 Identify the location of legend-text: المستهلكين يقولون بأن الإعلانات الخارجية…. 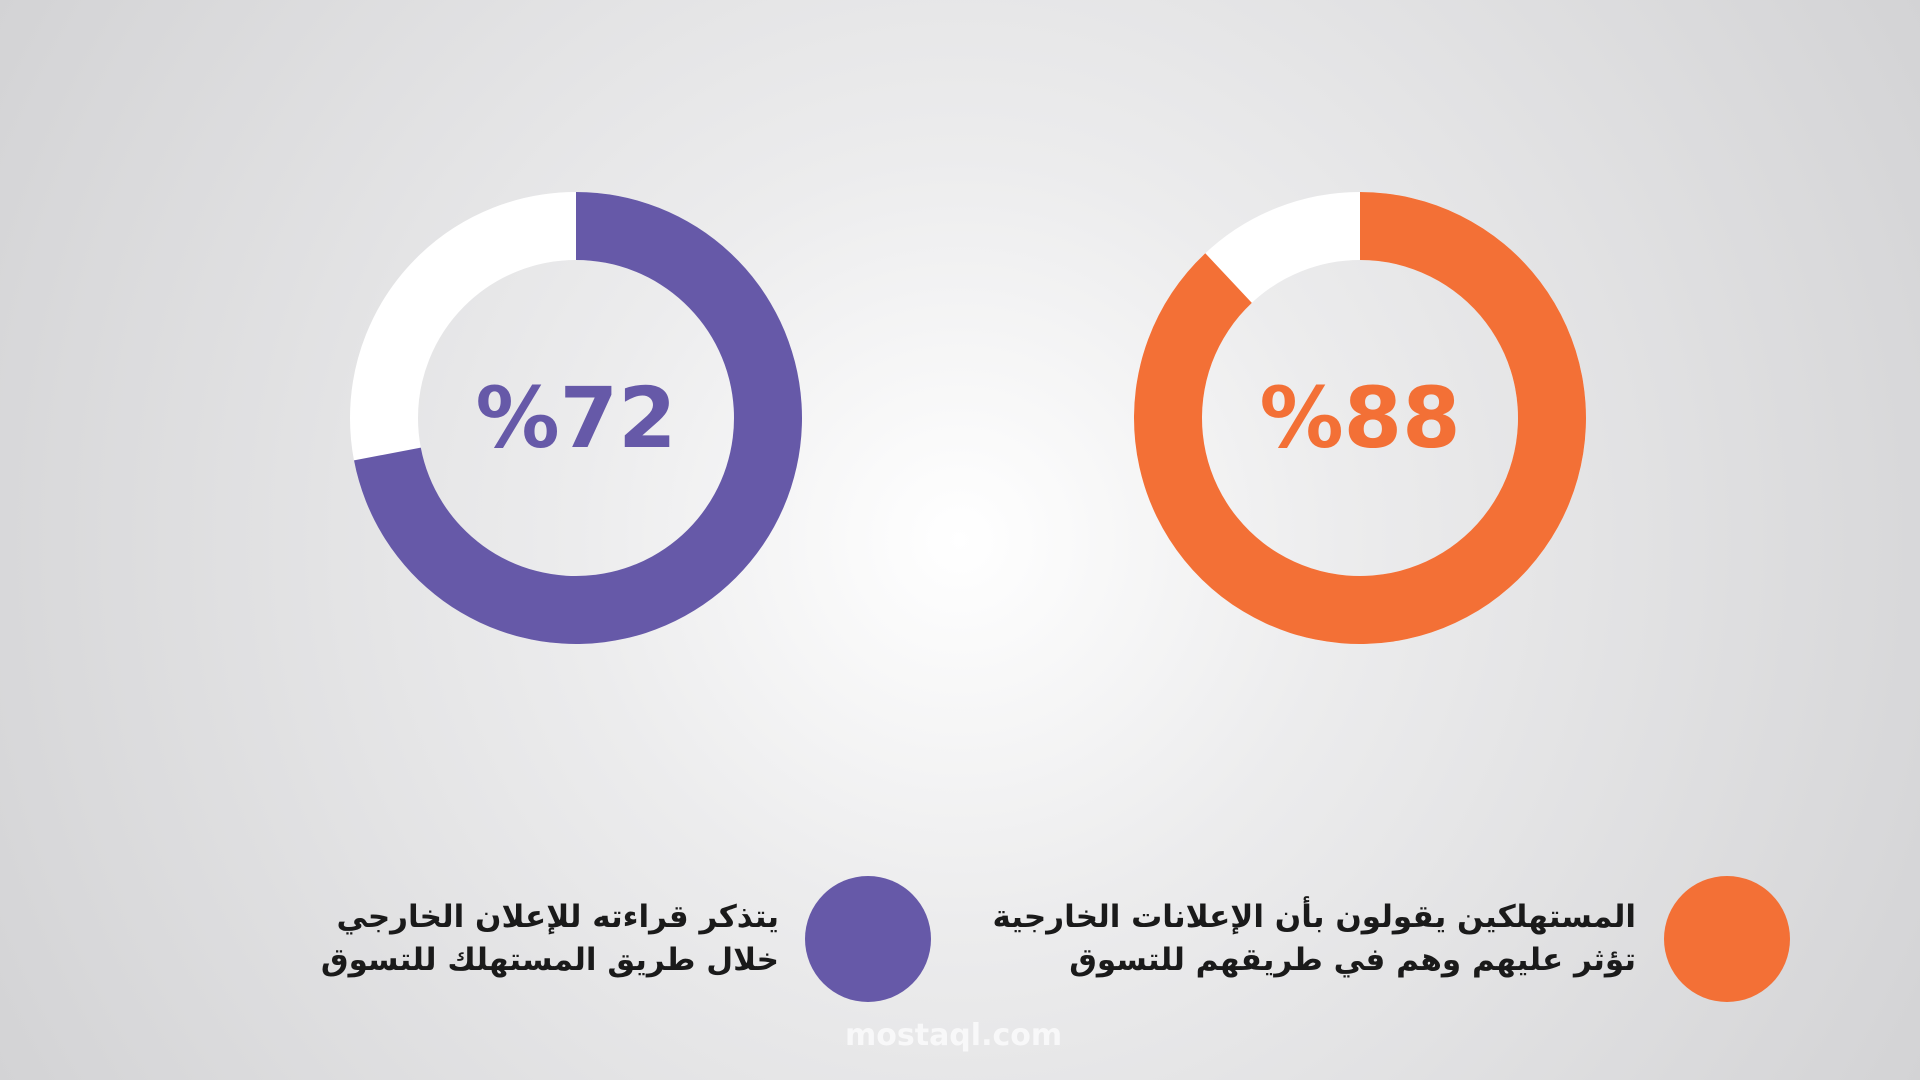
(1314, 939).